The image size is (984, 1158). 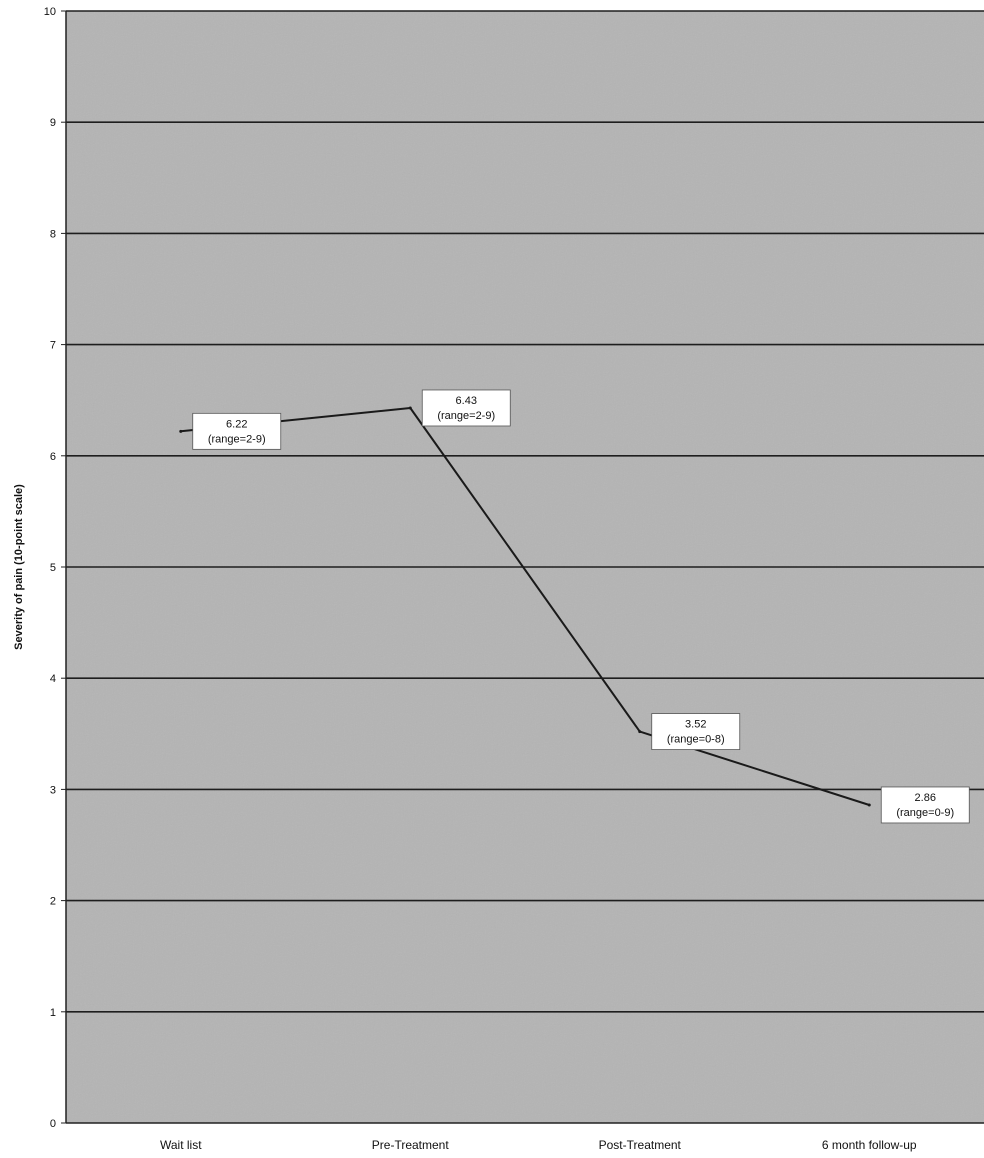 I want to click on data-label-value: 6.43, so click(x=466, y=401).